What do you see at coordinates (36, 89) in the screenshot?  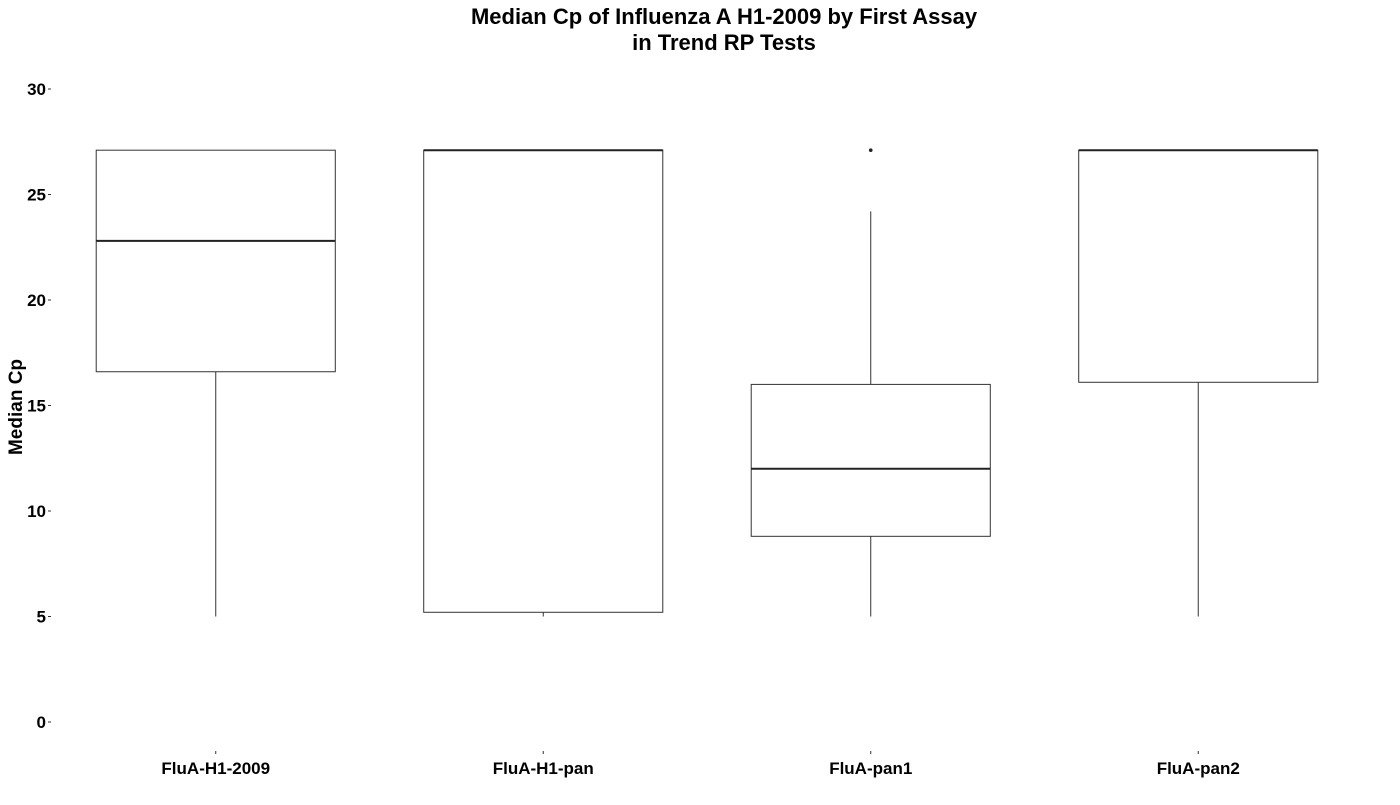 I see `y-tick-label: 30` at bounding box center [36, 89].